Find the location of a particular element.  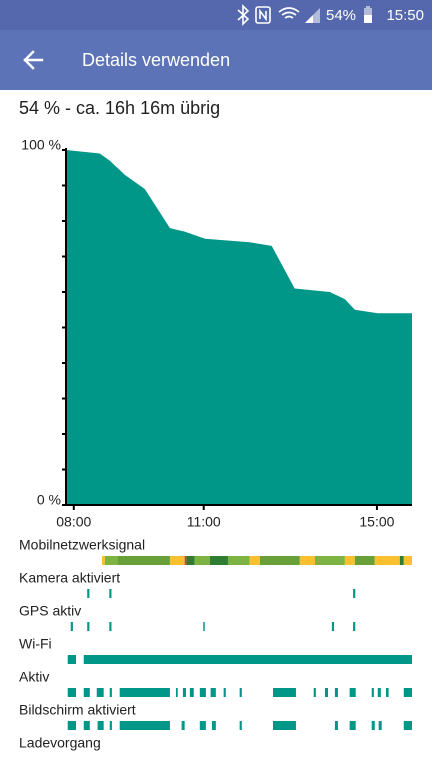

y-tick-label: 0 % is located at coordinates (49, 500).